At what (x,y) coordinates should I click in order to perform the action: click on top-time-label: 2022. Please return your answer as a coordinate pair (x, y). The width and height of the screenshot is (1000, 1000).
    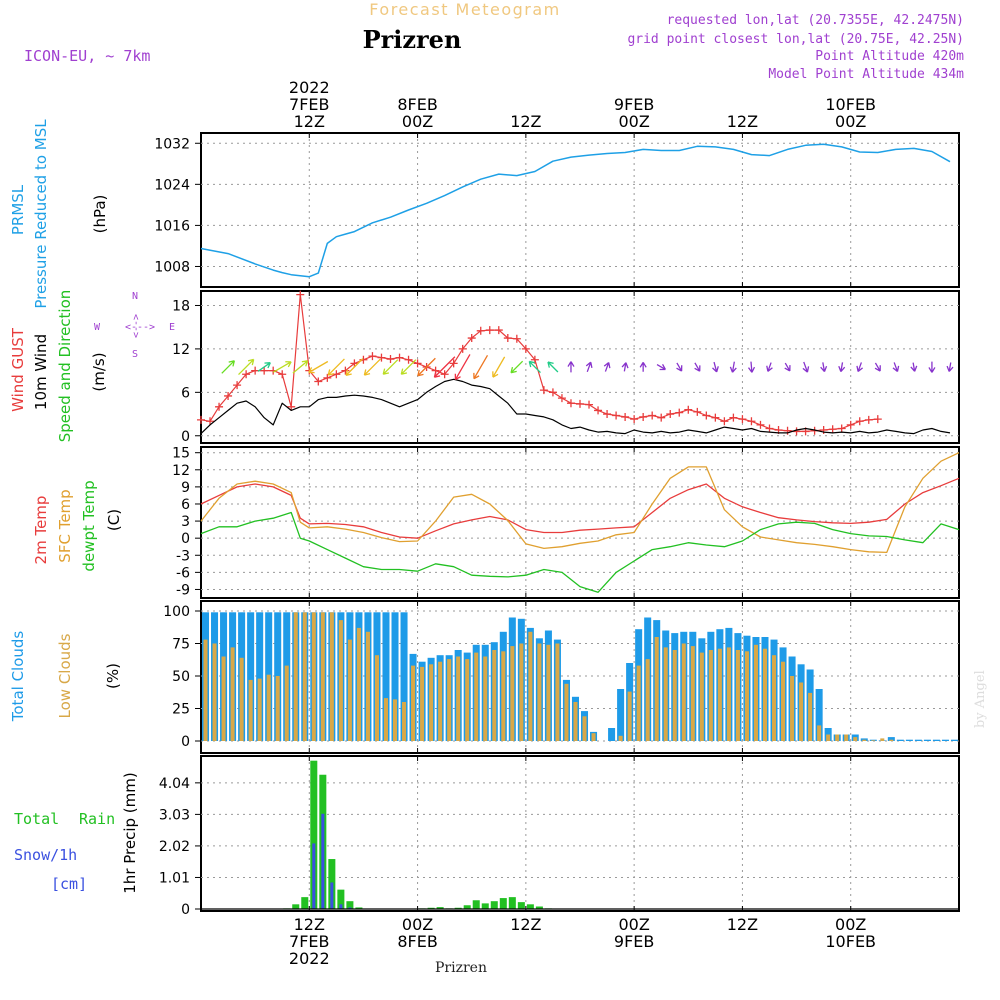
    Looking at the image, I should click on (309, 87).